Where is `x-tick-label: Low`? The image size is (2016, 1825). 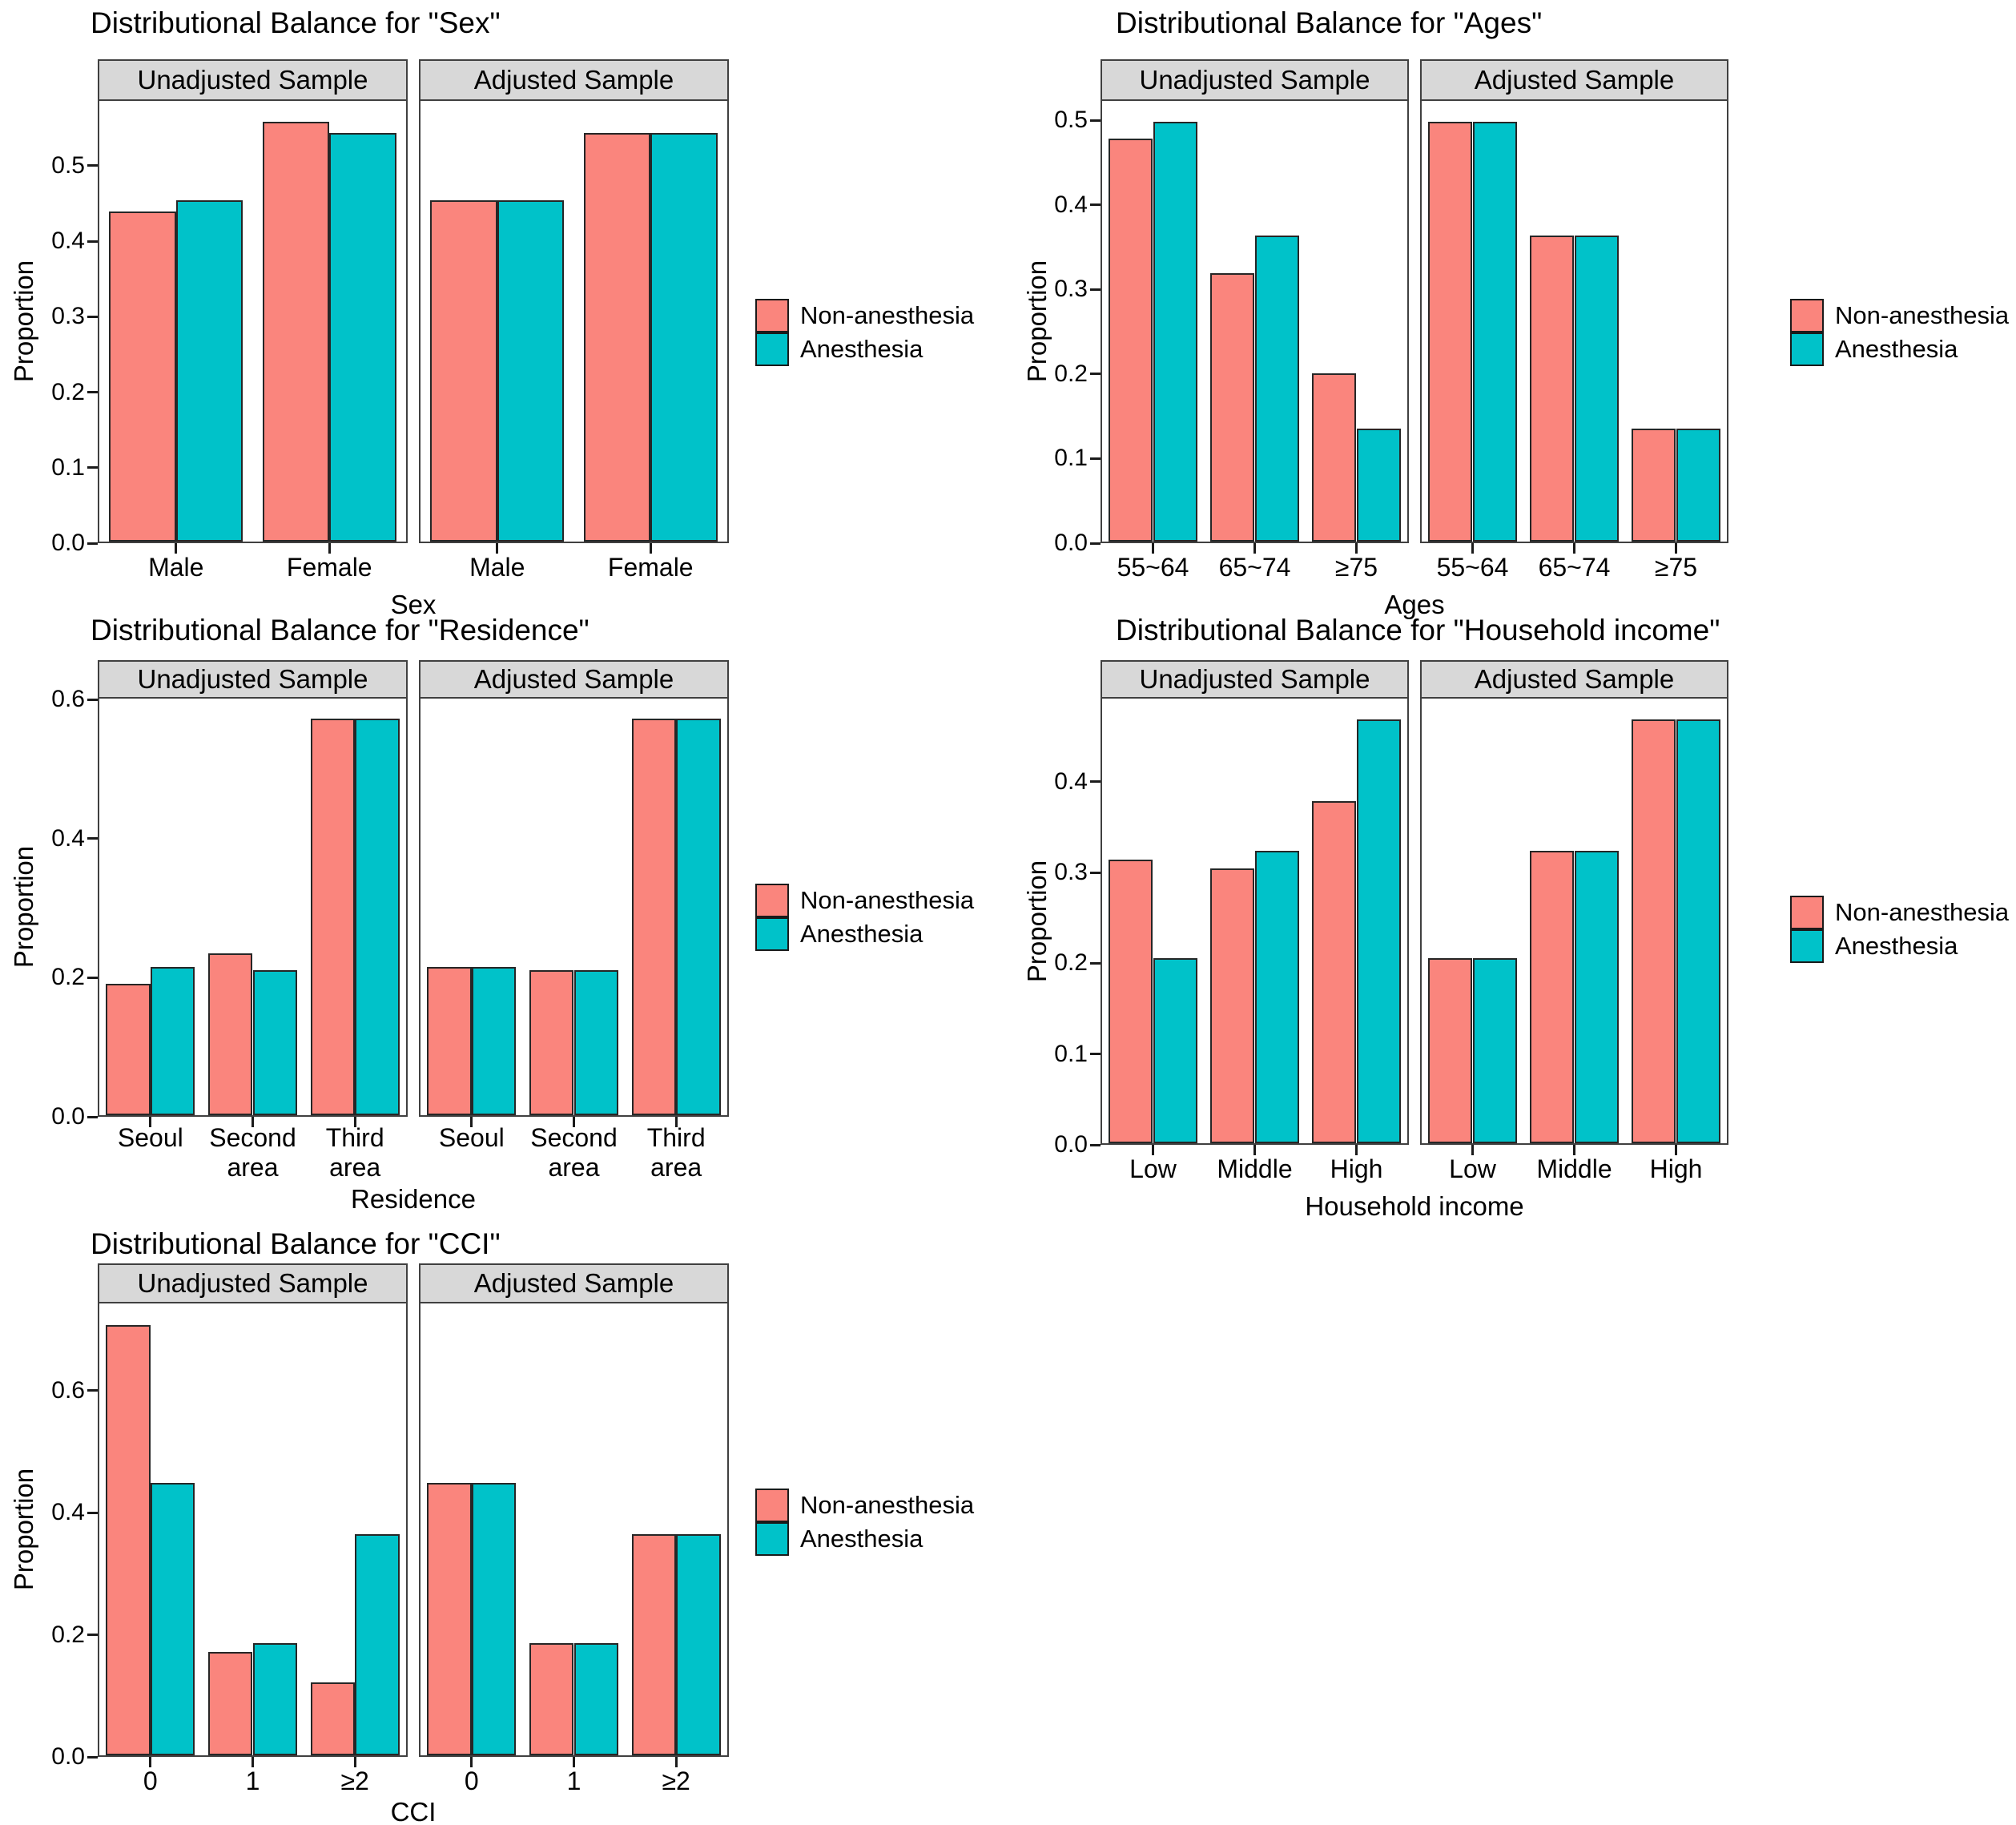
x-tick-label: Low is located at coordinates (1472, 1169).